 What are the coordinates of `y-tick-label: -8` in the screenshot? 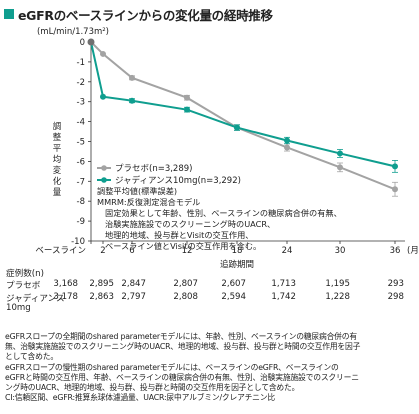 It's located at (81, 202).